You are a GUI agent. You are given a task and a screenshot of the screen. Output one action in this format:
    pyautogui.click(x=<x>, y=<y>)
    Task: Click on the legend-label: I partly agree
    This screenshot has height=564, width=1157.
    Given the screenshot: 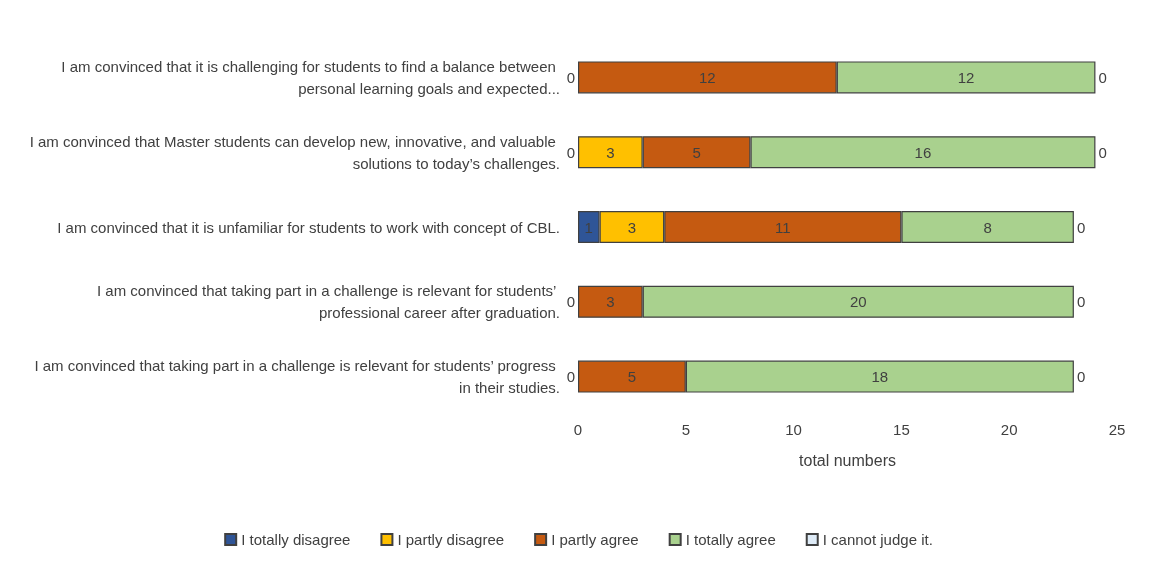 What is the action you would take?
    pyautogui.click(x=595, y=539)
    